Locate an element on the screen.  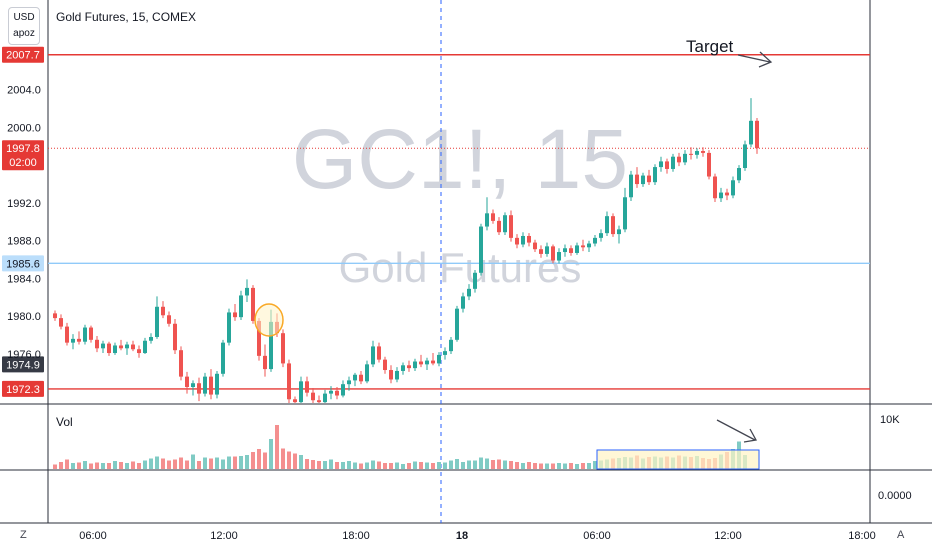
target-arrow is located at coordinates (755, 59).